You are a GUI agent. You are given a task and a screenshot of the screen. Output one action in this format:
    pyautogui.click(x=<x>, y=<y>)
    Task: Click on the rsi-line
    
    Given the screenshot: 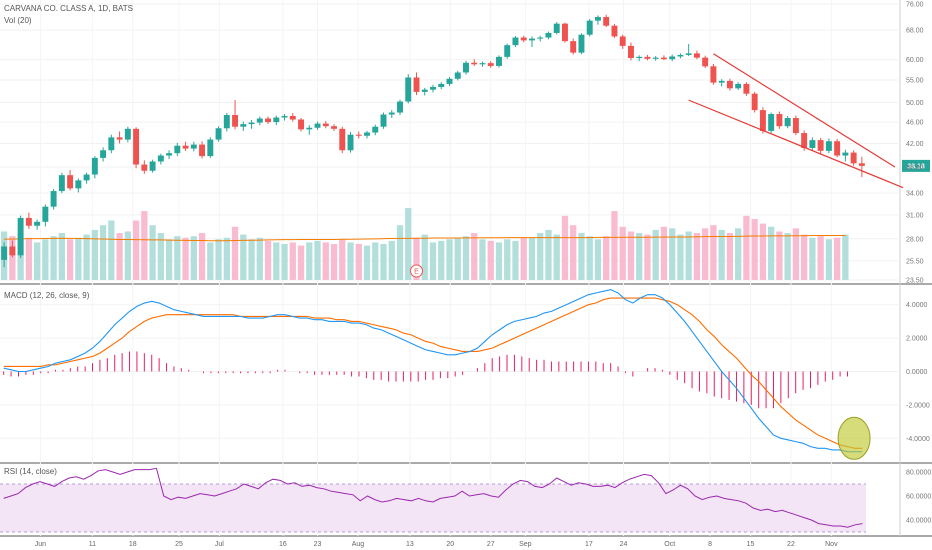 What is the action you would take?
    pyautogui.click(x=433, y=497)
    